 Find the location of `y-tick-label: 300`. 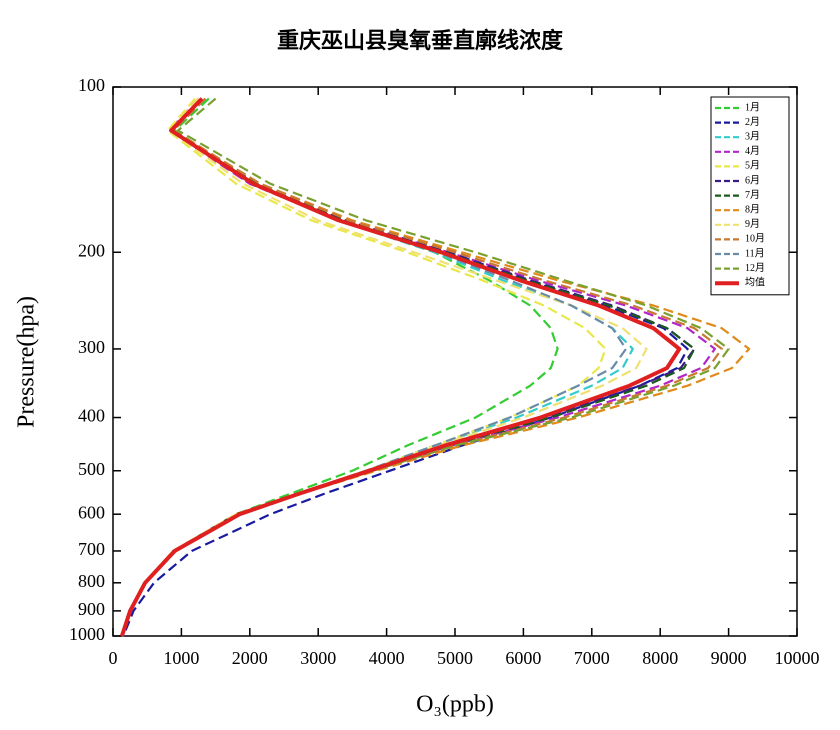

y-tick-label: 300 is located at coordinates (91, 347).